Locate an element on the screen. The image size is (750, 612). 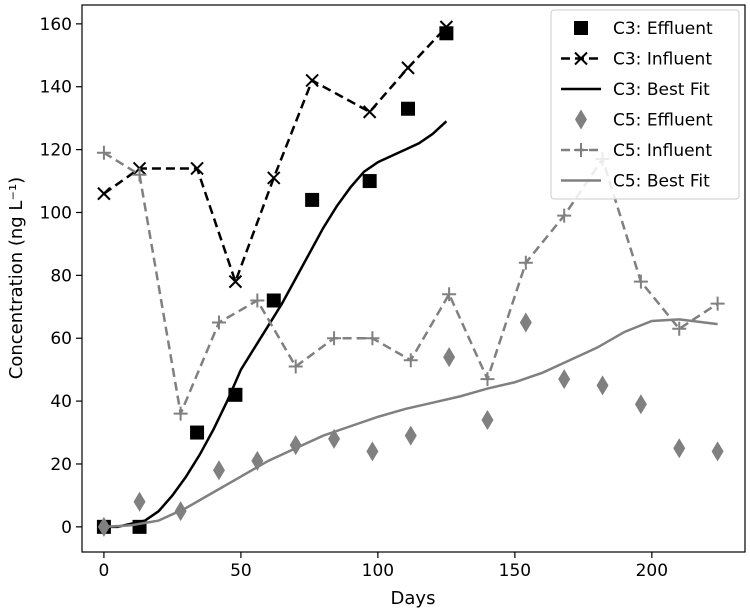
legend-item-c3-influent: C3: Influent is located at coordinates (636, 60).